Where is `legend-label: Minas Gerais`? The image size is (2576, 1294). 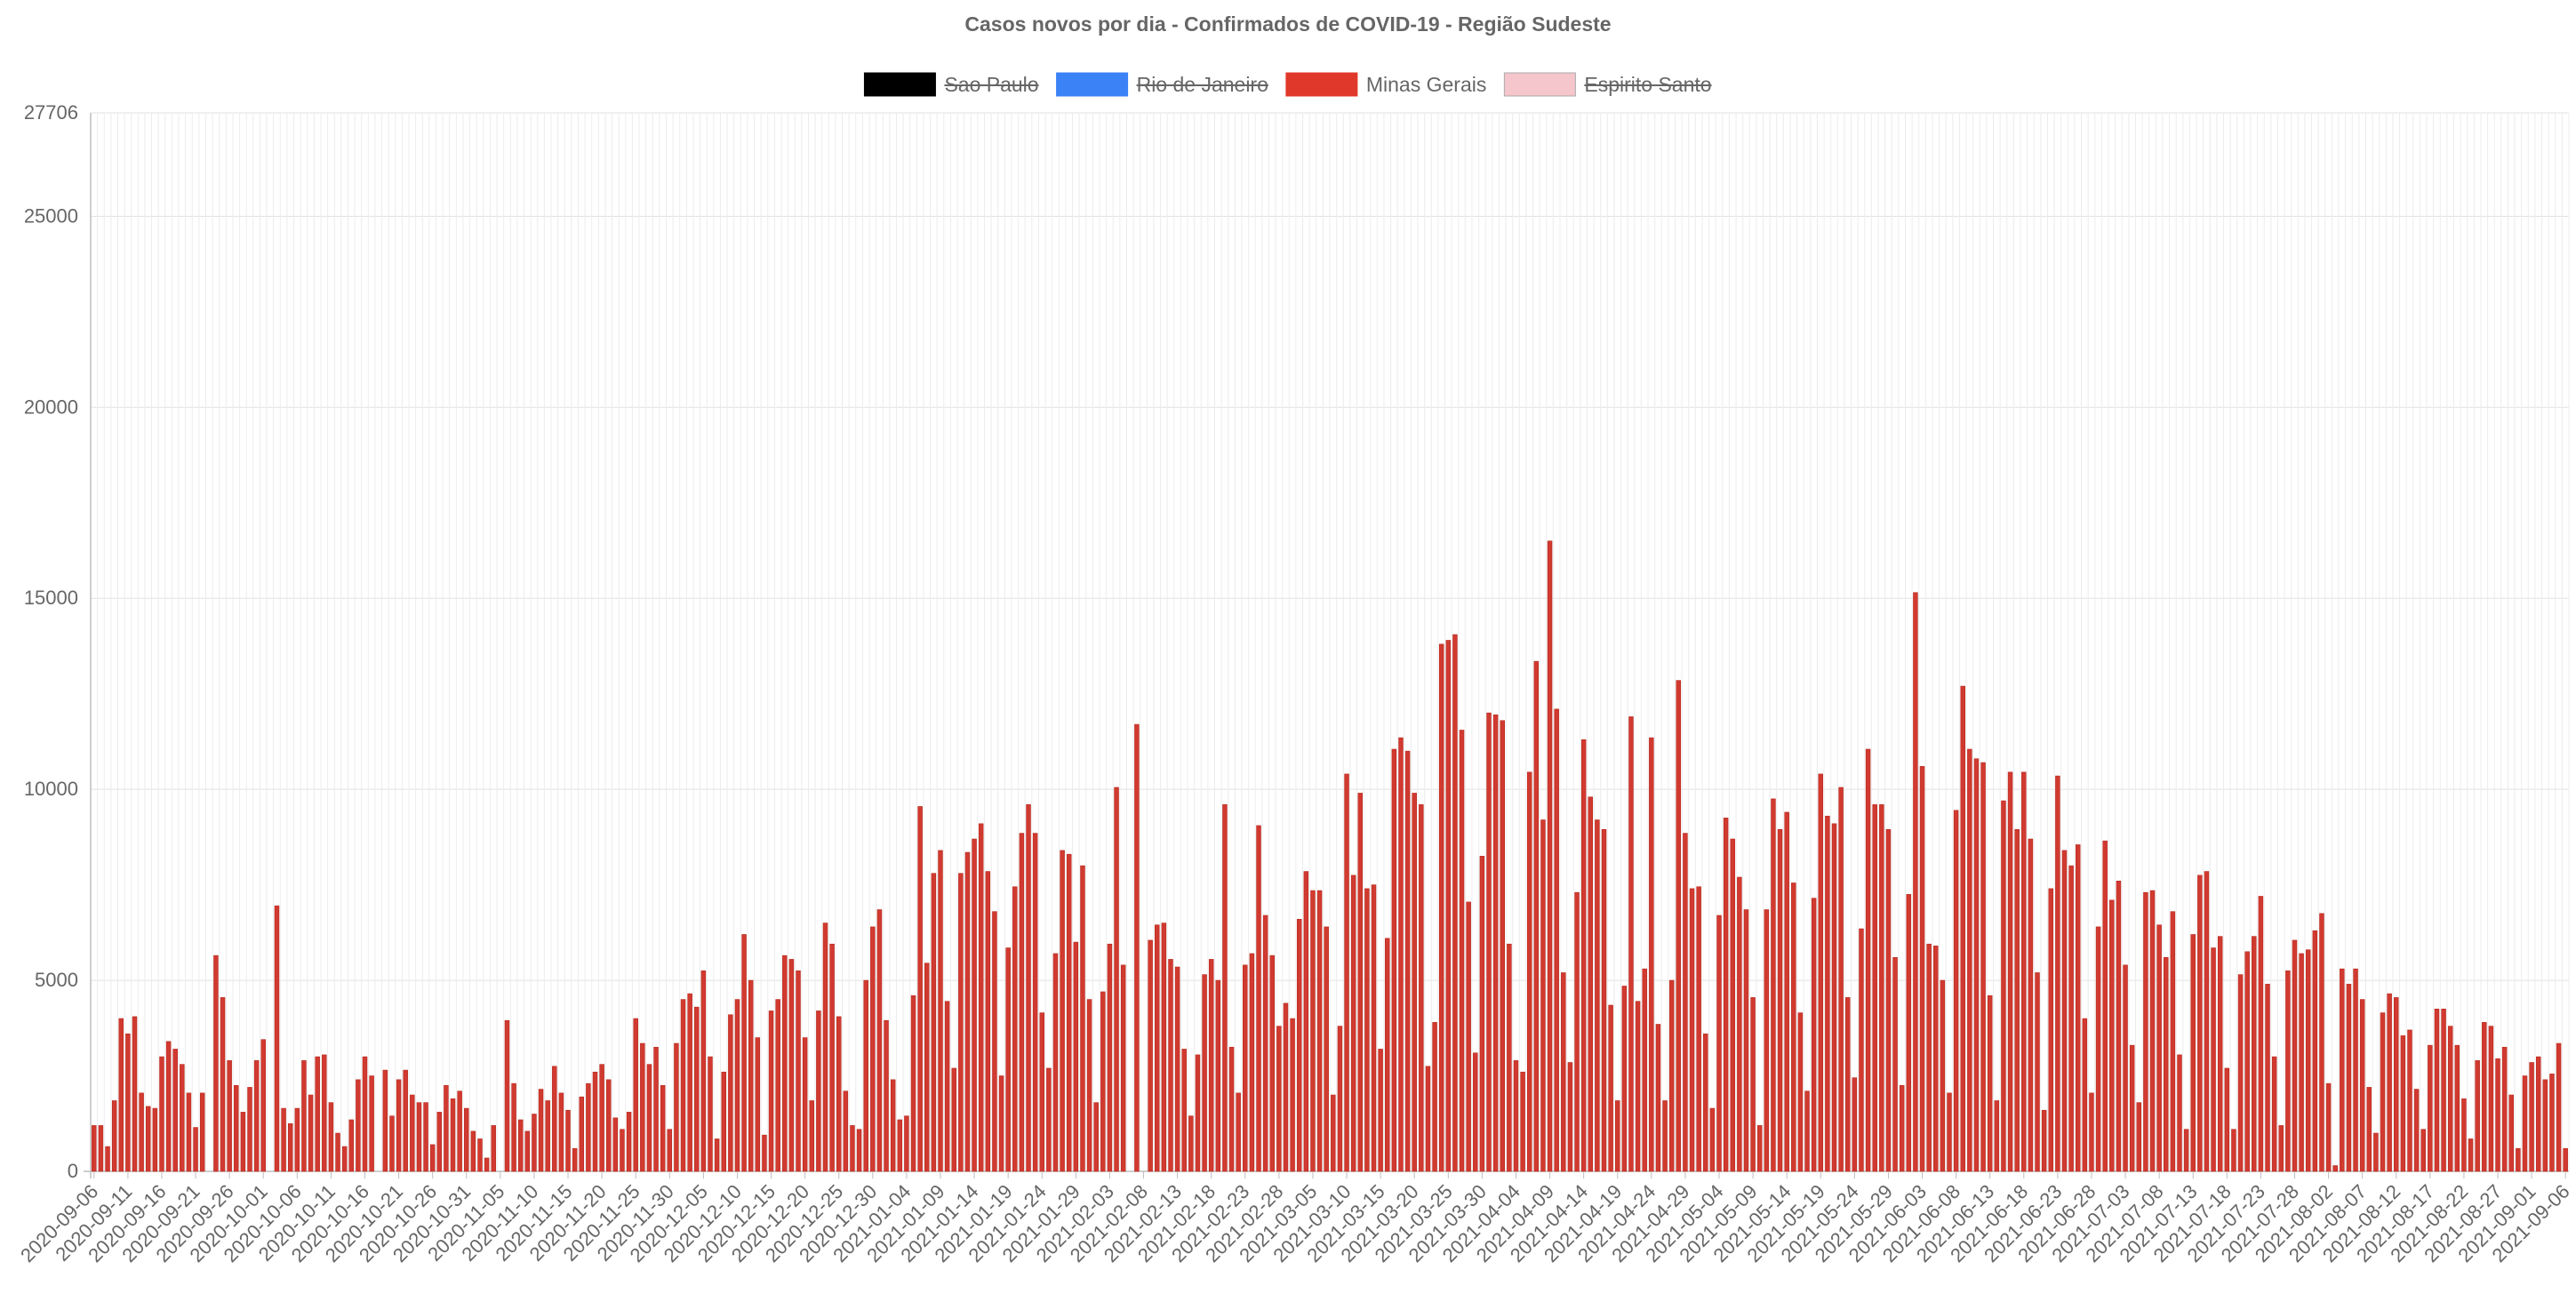 legend-label: Minas Gerais is located at coordinates (1426, 84).